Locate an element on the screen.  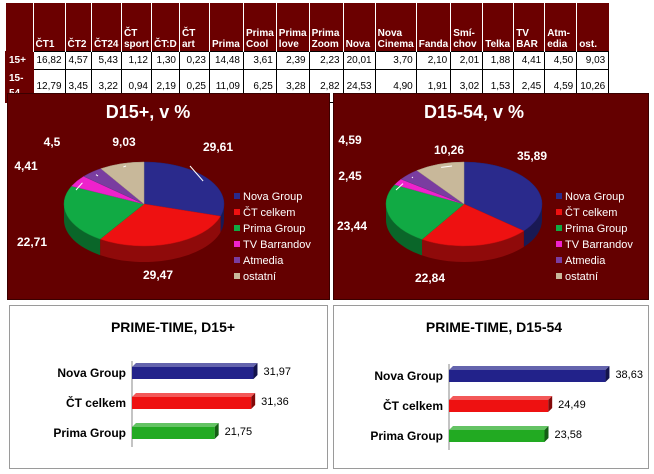
pie-value-label: 35,89 is located at coordinates (532, 156).